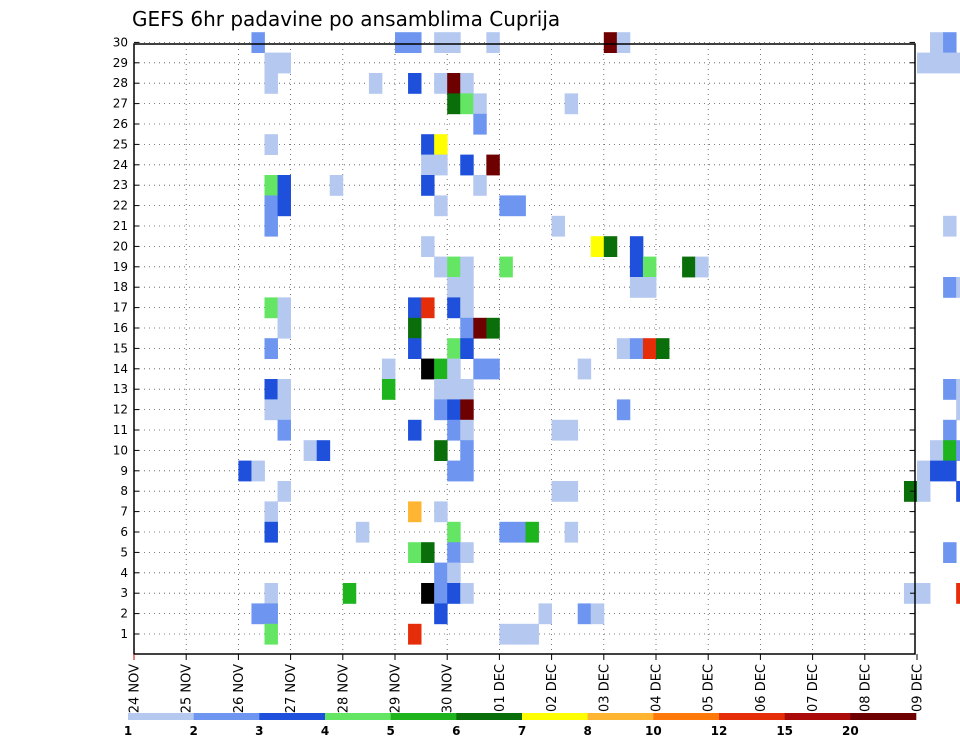 The height and width of the screenshot is (742, 960). What do you see at coordinates (193, 731) in the screenshot?
I see `legend-label: 2` at bounding box center [193, 731].